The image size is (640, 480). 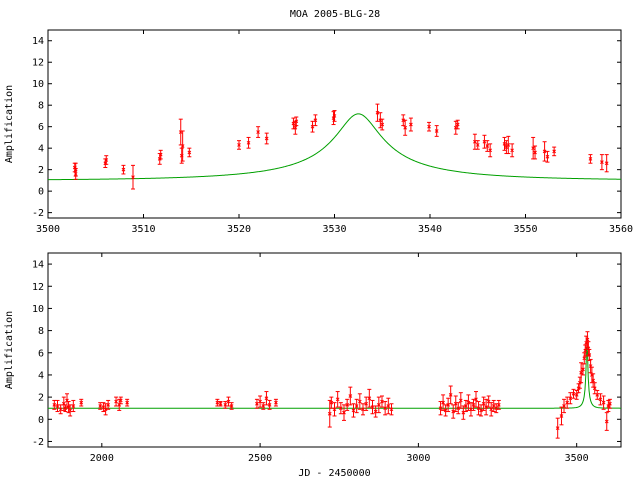 I want to click on y-tick-label: 14, so click(x=38, y=265).